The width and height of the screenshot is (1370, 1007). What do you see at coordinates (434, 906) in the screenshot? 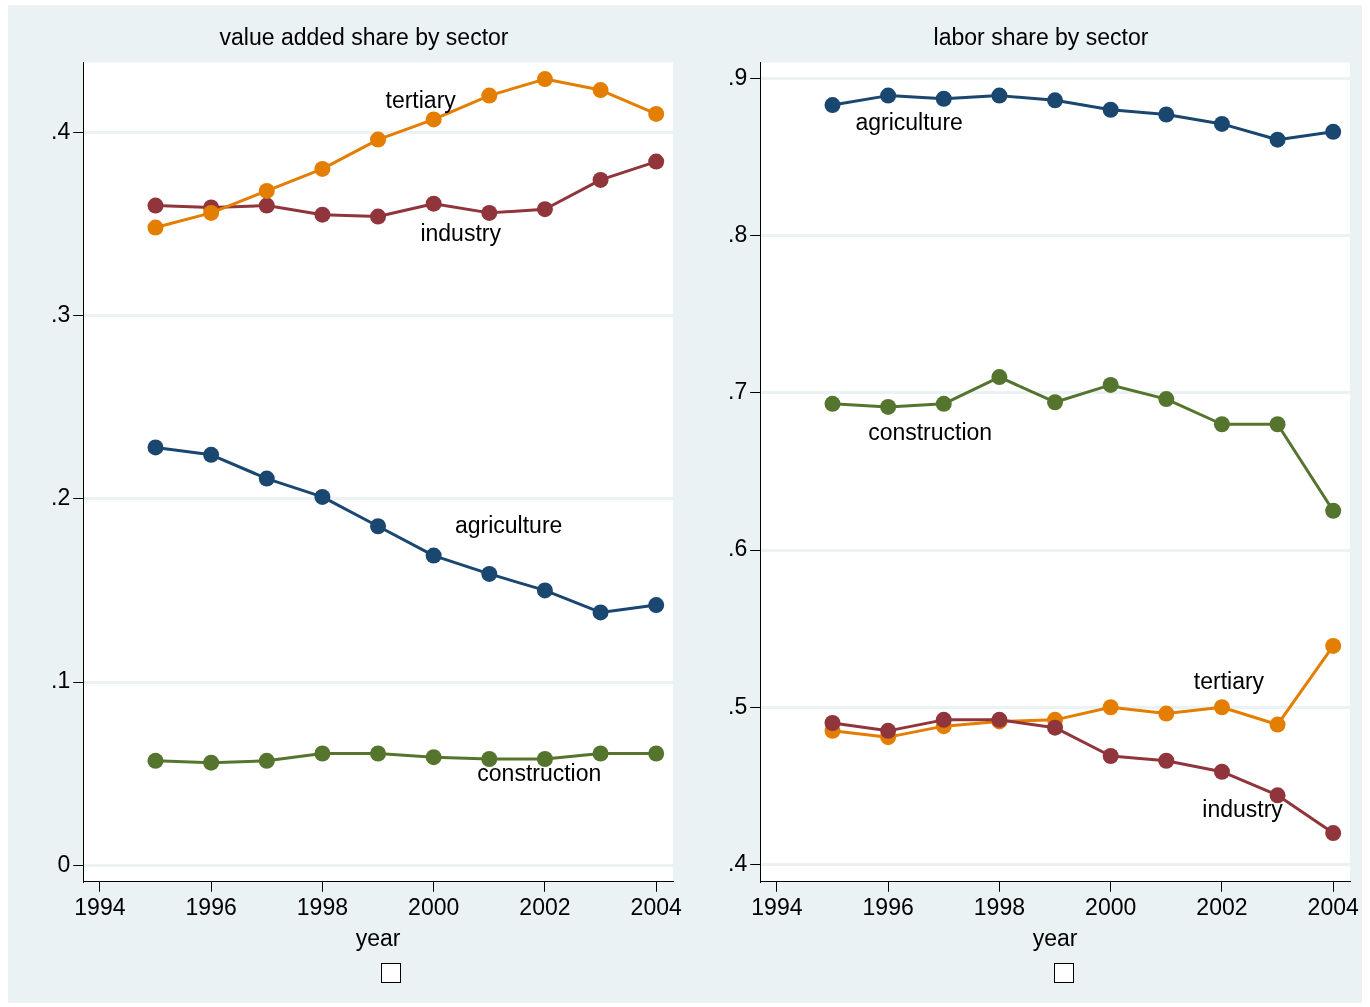
I see `x-tick-label: 2000` at bounding box center [434, 906].